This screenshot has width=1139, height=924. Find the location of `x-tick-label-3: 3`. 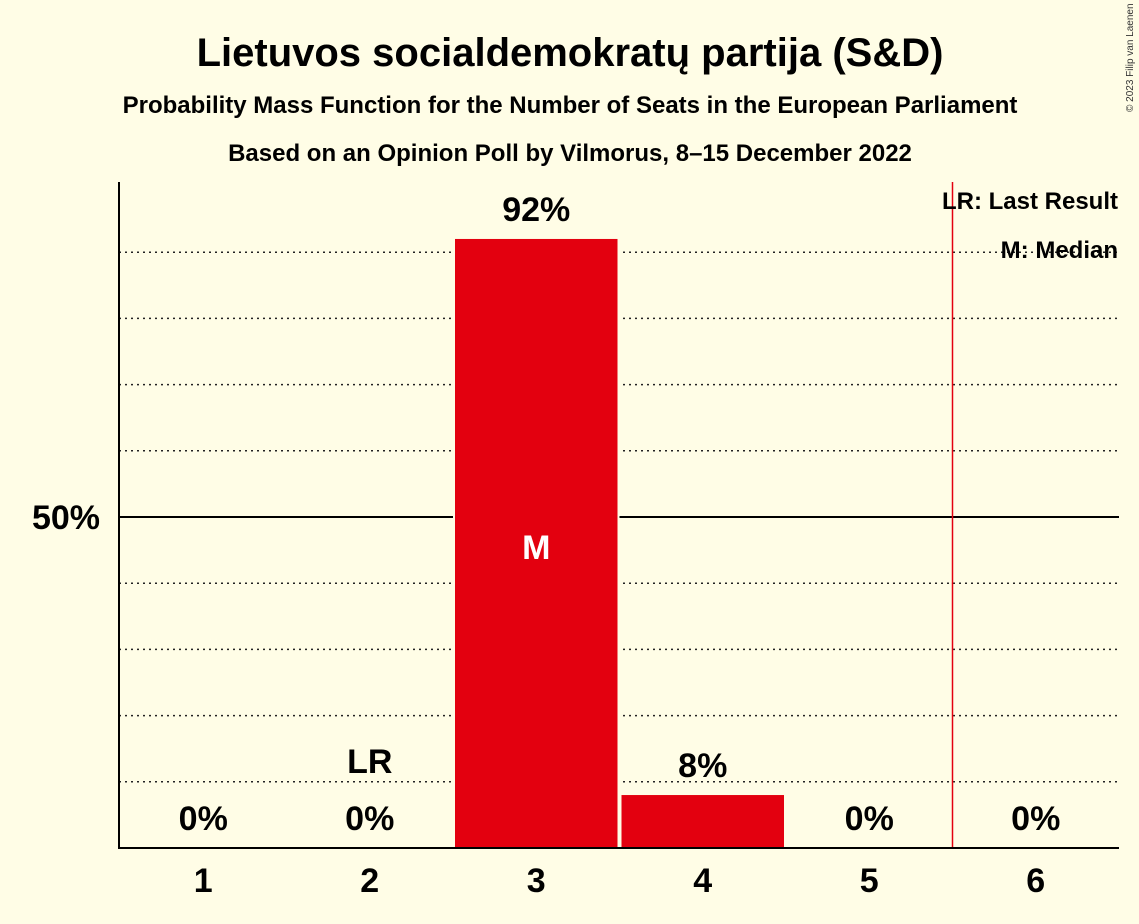

x-tick-label-3: 3 is located at coordinates (536, 881).